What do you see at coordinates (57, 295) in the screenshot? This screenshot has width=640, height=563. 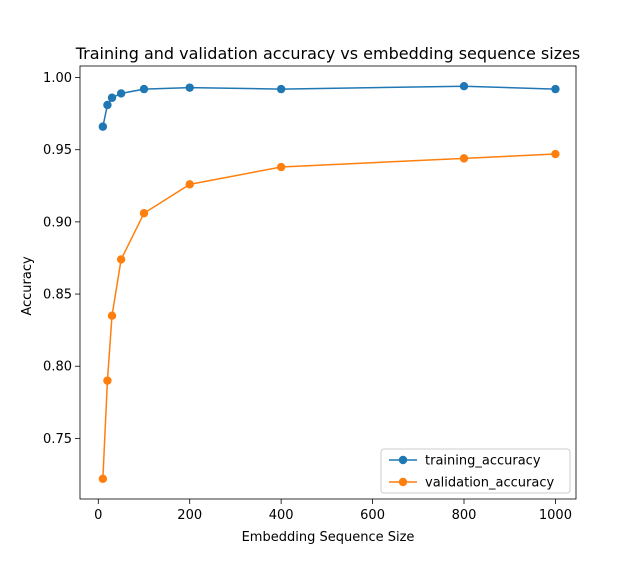 I see `y-tick-label: 0.85` at bounding box center [57, 295].